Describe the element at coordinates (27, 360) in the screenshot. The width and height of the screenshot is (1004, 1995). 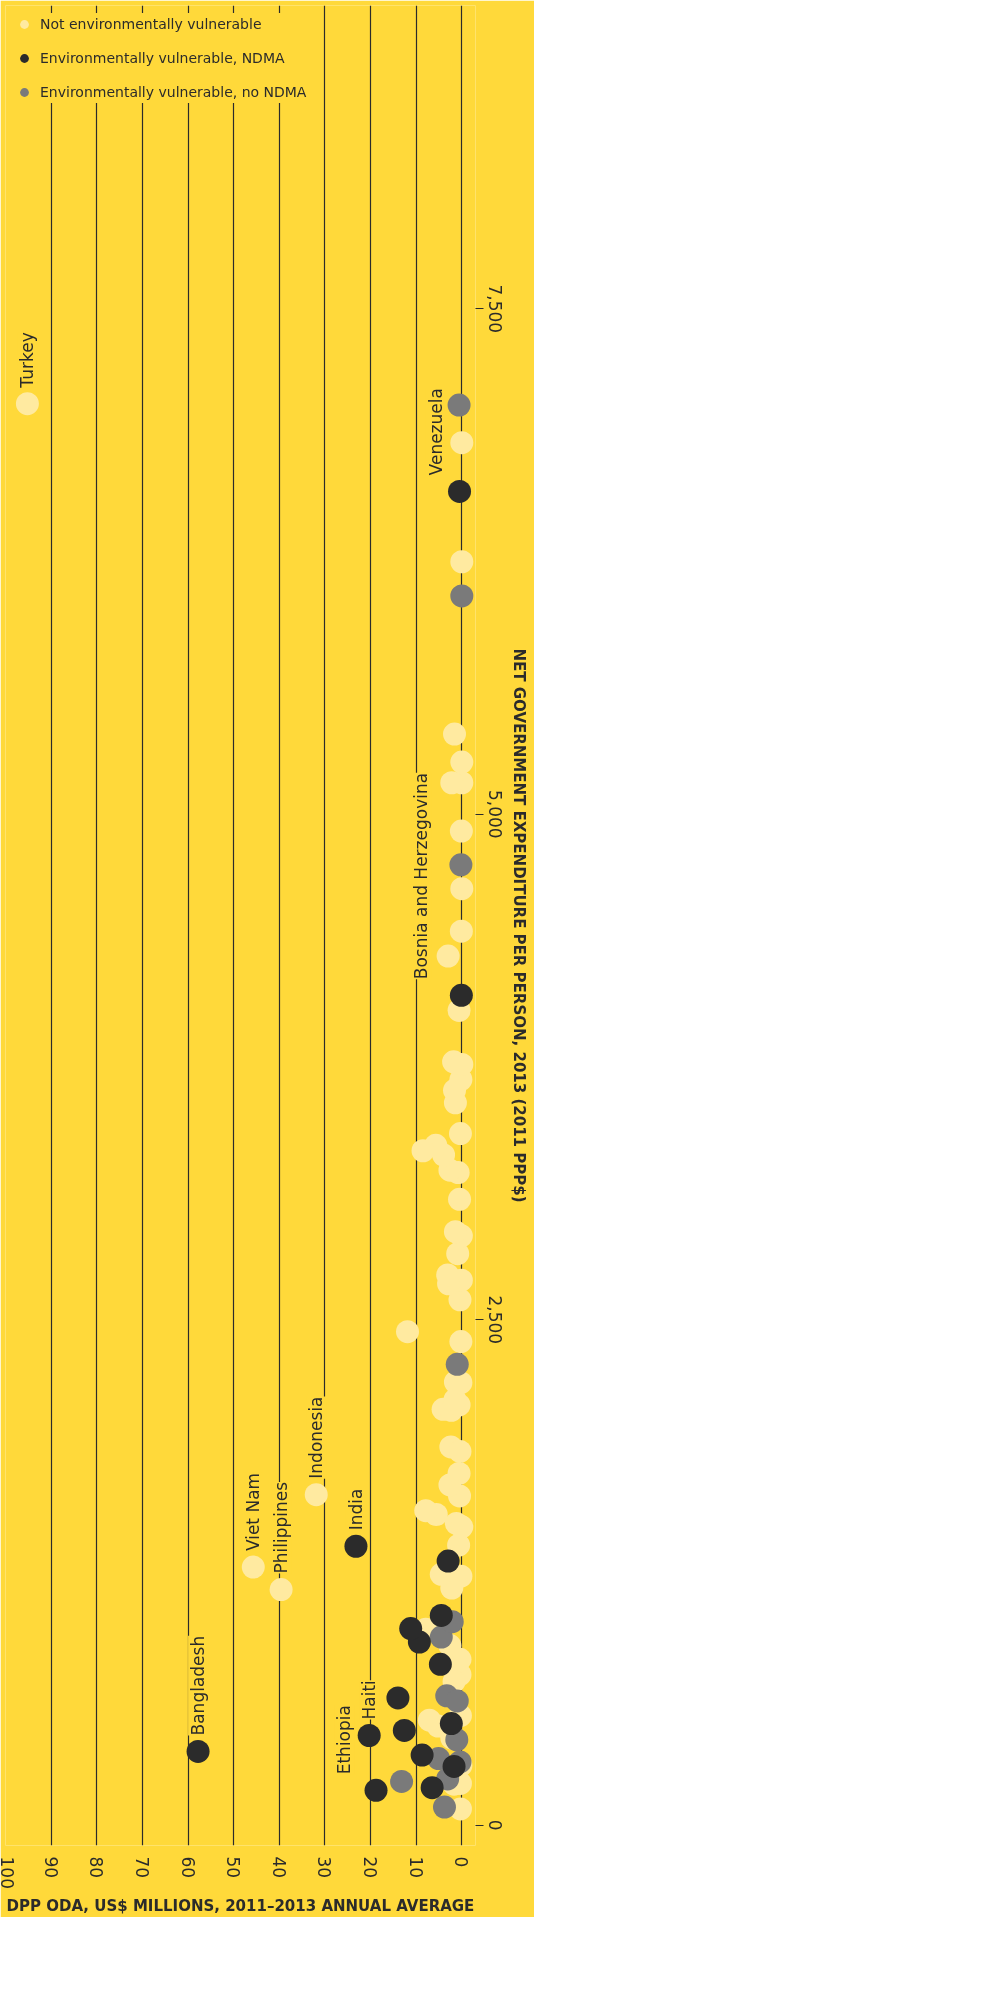
I see `annotation: Turkey` at that location.